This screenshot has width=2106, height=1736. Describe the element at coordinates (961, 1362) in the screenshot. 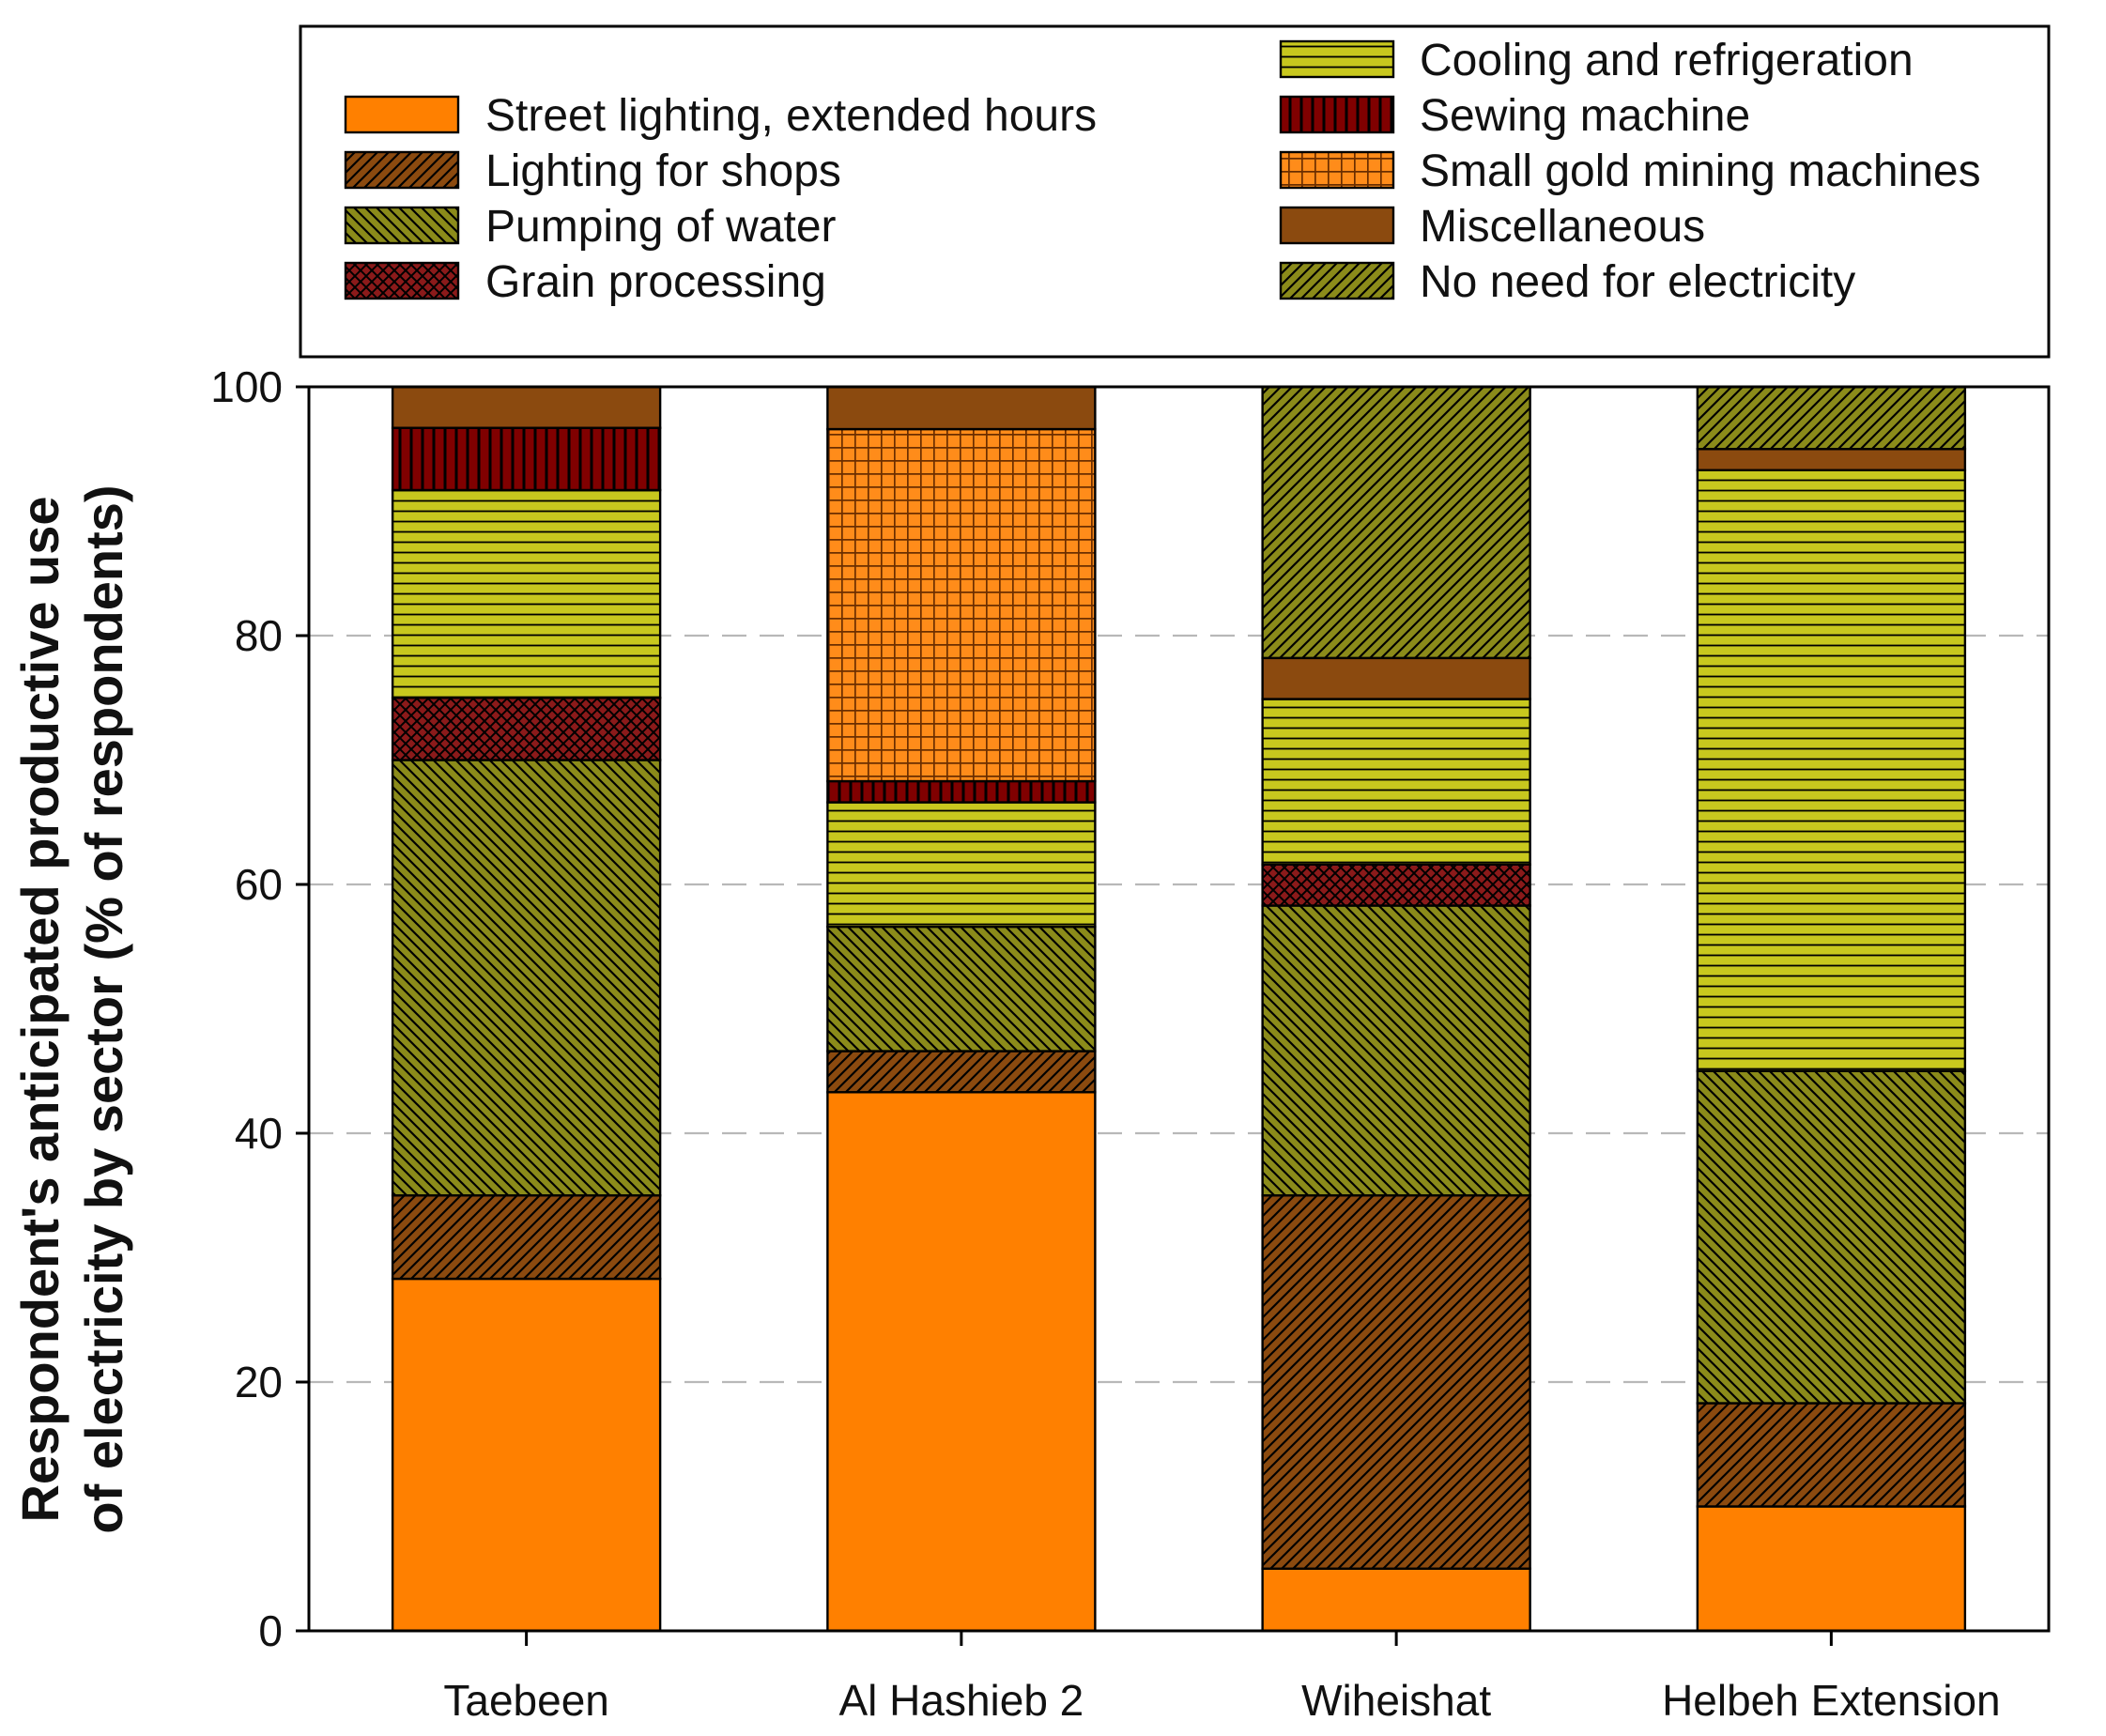

I see `bar-al-hashieb-2-street-lighting-extended-hours` at that location.